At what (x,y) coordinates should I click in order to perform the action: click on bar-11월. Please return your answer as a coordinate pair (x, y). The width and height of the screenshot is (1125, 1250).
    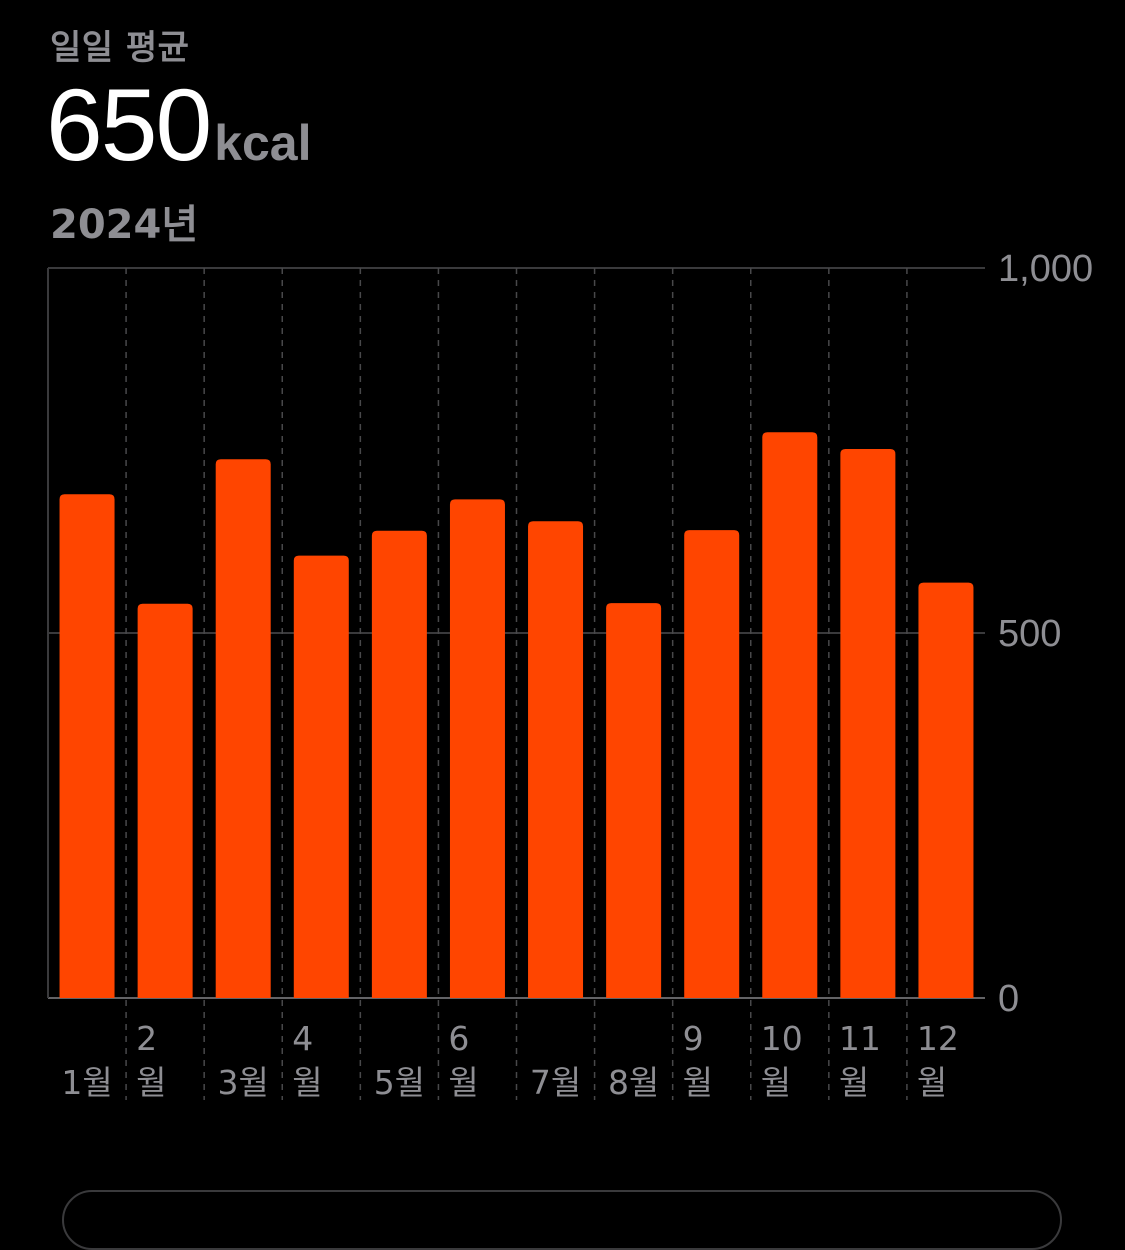
    Looking at the image, I should click on (868, 723).